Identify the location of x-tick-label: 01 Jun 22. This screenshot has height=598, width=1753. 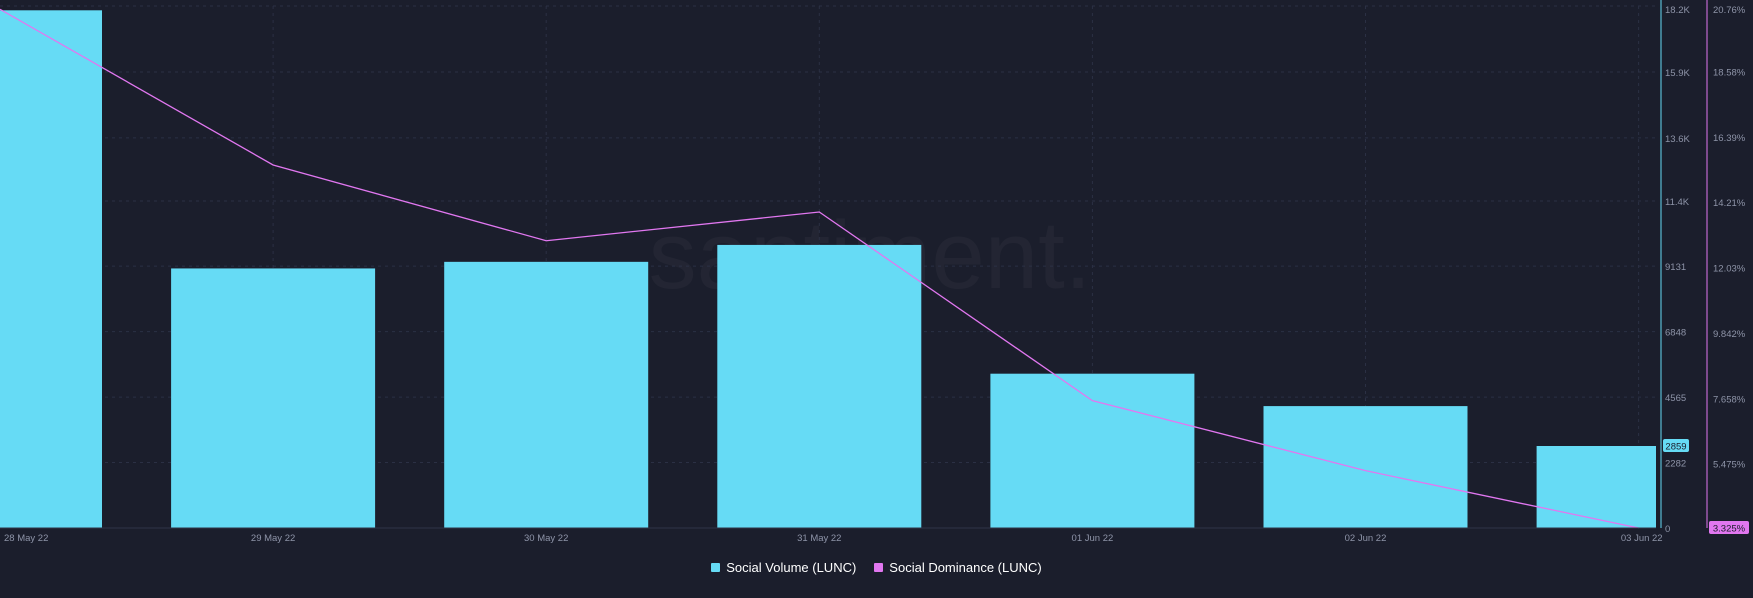
(1093, 538).